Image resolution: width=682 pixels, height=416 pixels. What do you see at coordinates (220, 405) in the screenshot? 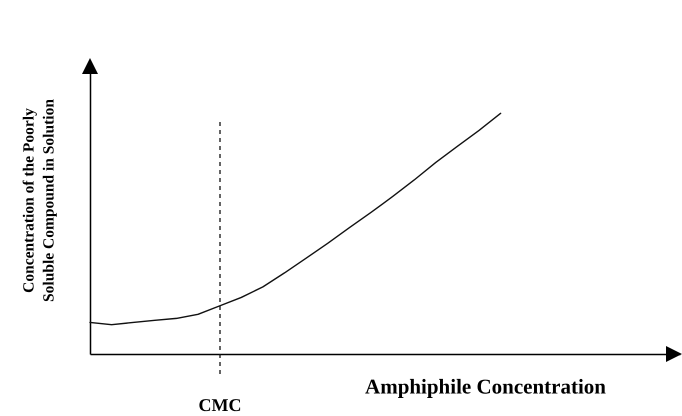
I see `text: CMC` at bounding box center [220, 405].